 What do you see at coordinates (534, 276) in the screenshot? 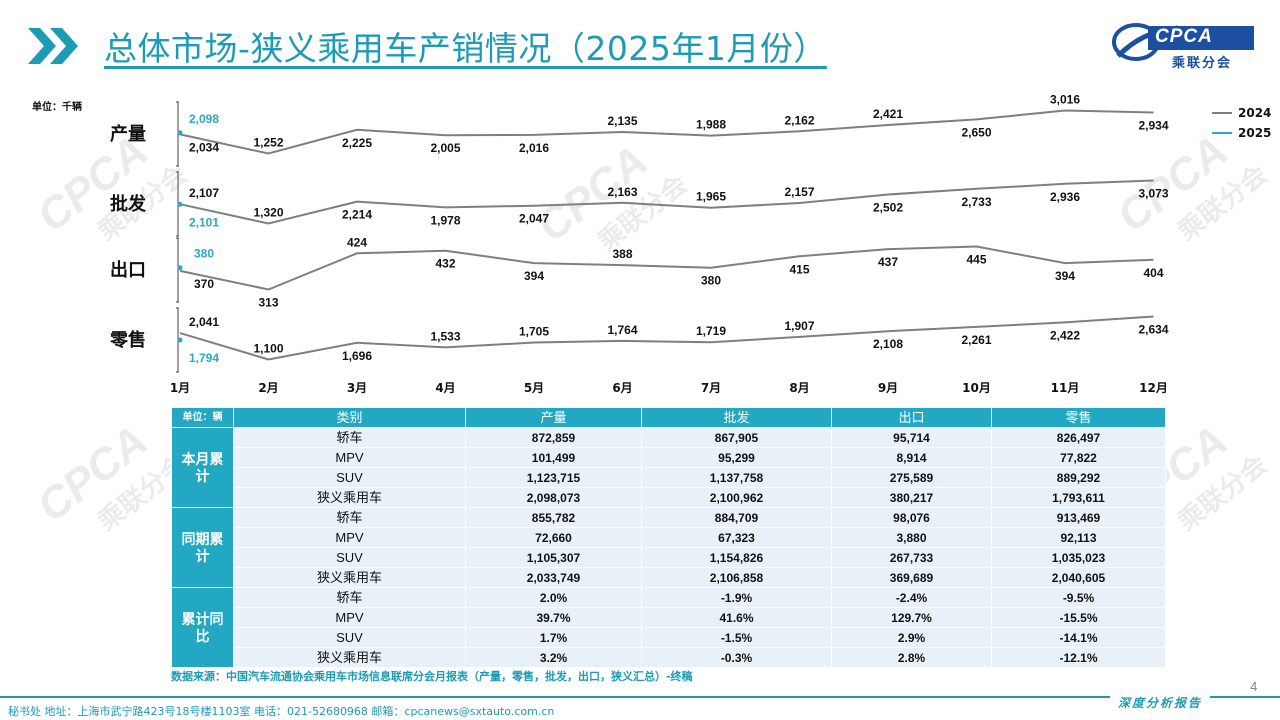
I see `data-label-2024: 394` at bounding box center [534, 276].